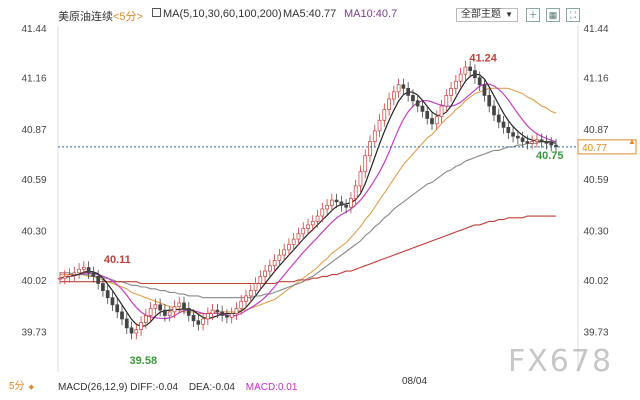 This screenshot has width=640, height=400. I want to click on last-price-arrow-icon: ▲, so click(632, 141).